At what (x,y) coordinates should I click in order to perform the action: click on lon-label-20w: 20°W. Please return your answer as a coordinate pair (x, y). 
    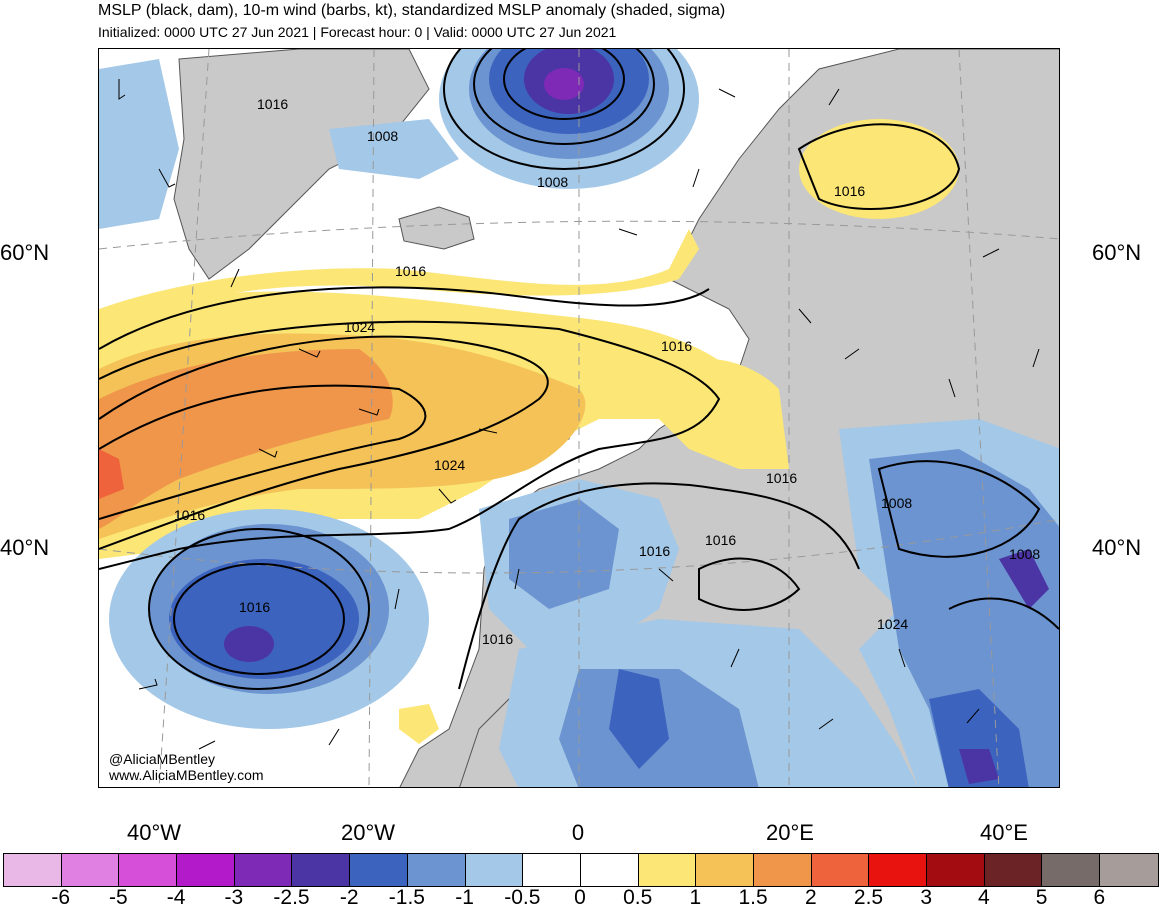
    Looking at the image, I should click on (368, 832).